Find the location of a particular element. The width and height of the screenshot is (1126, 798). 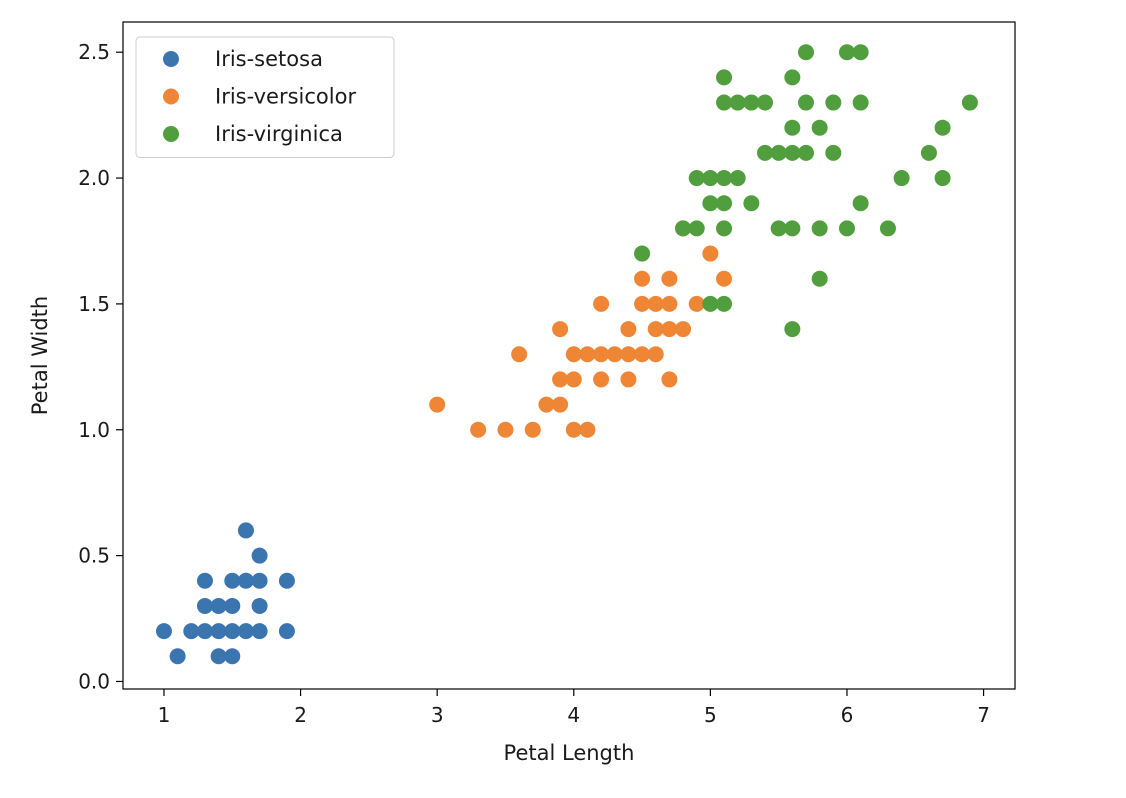

legend-item: Iris-virginica is located at coordinates (253, 134).